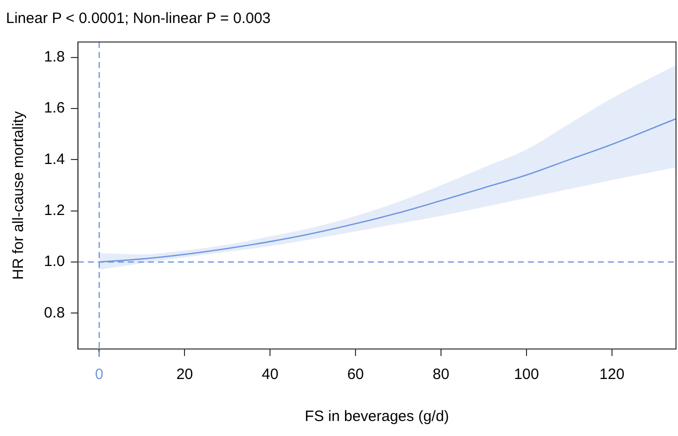 Image resolution: width=678 pixels, height=436 pixels. What do you see at coordinates (355, 375) in the screenshot?
I see `x-tick-label: 60` at bounding box center [355, 375].